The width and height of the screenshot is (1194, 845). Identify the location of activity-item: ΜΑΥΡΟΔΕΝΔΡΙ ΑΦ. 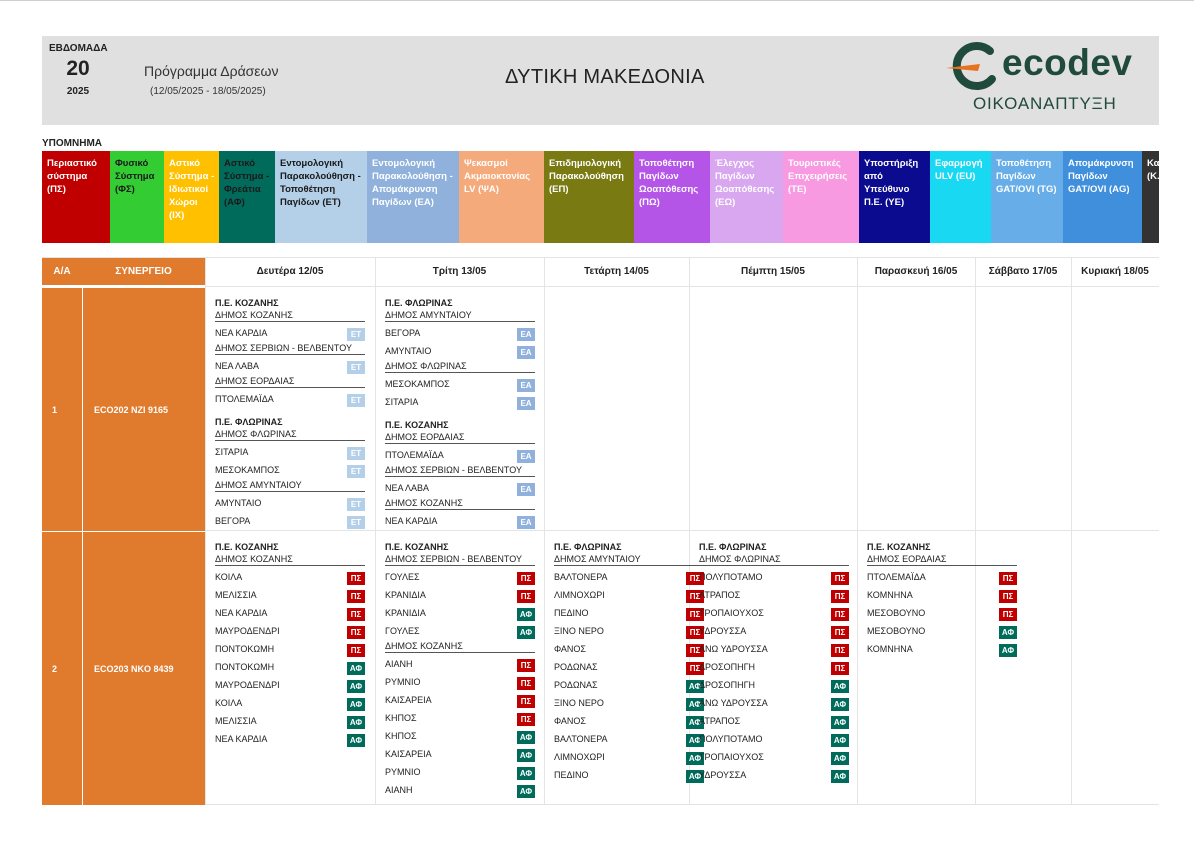
(290, 685).